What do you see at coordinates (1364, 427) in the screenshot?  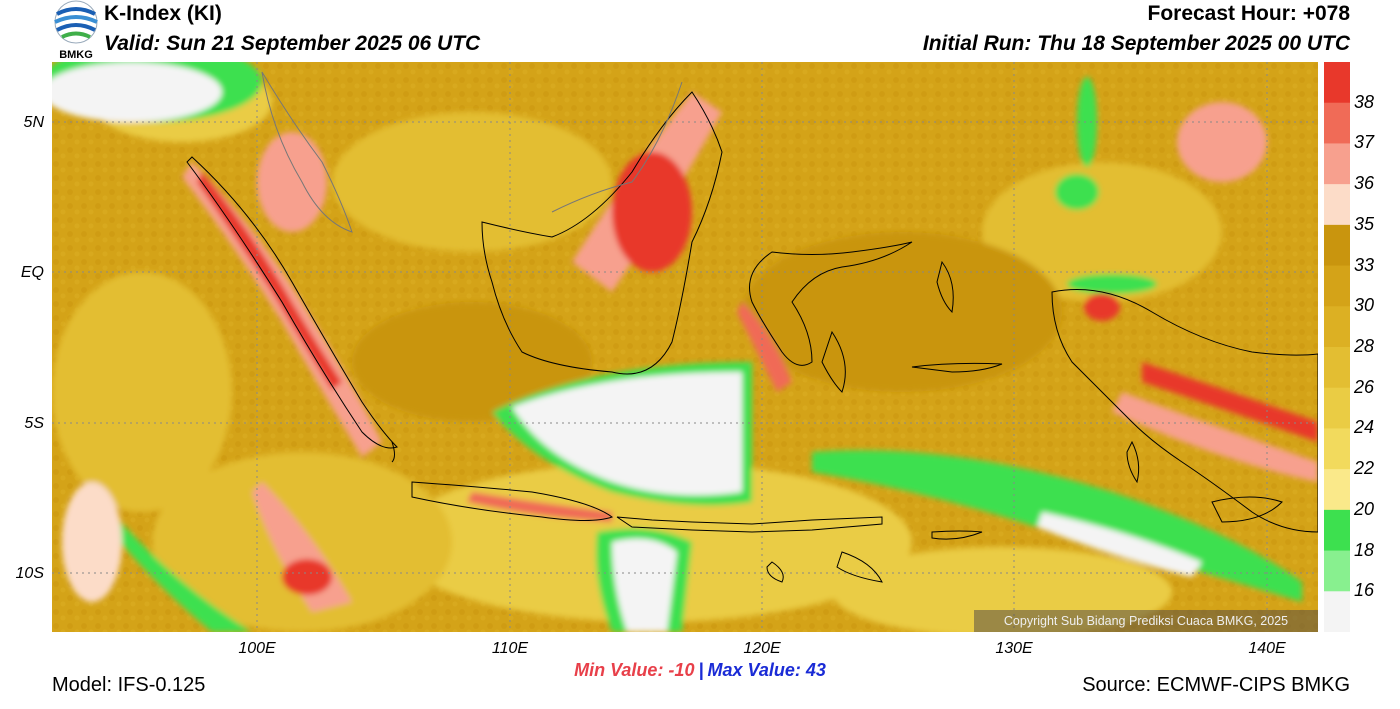 I see `colorbar-label: 24` at bounding box center [1364, 427].